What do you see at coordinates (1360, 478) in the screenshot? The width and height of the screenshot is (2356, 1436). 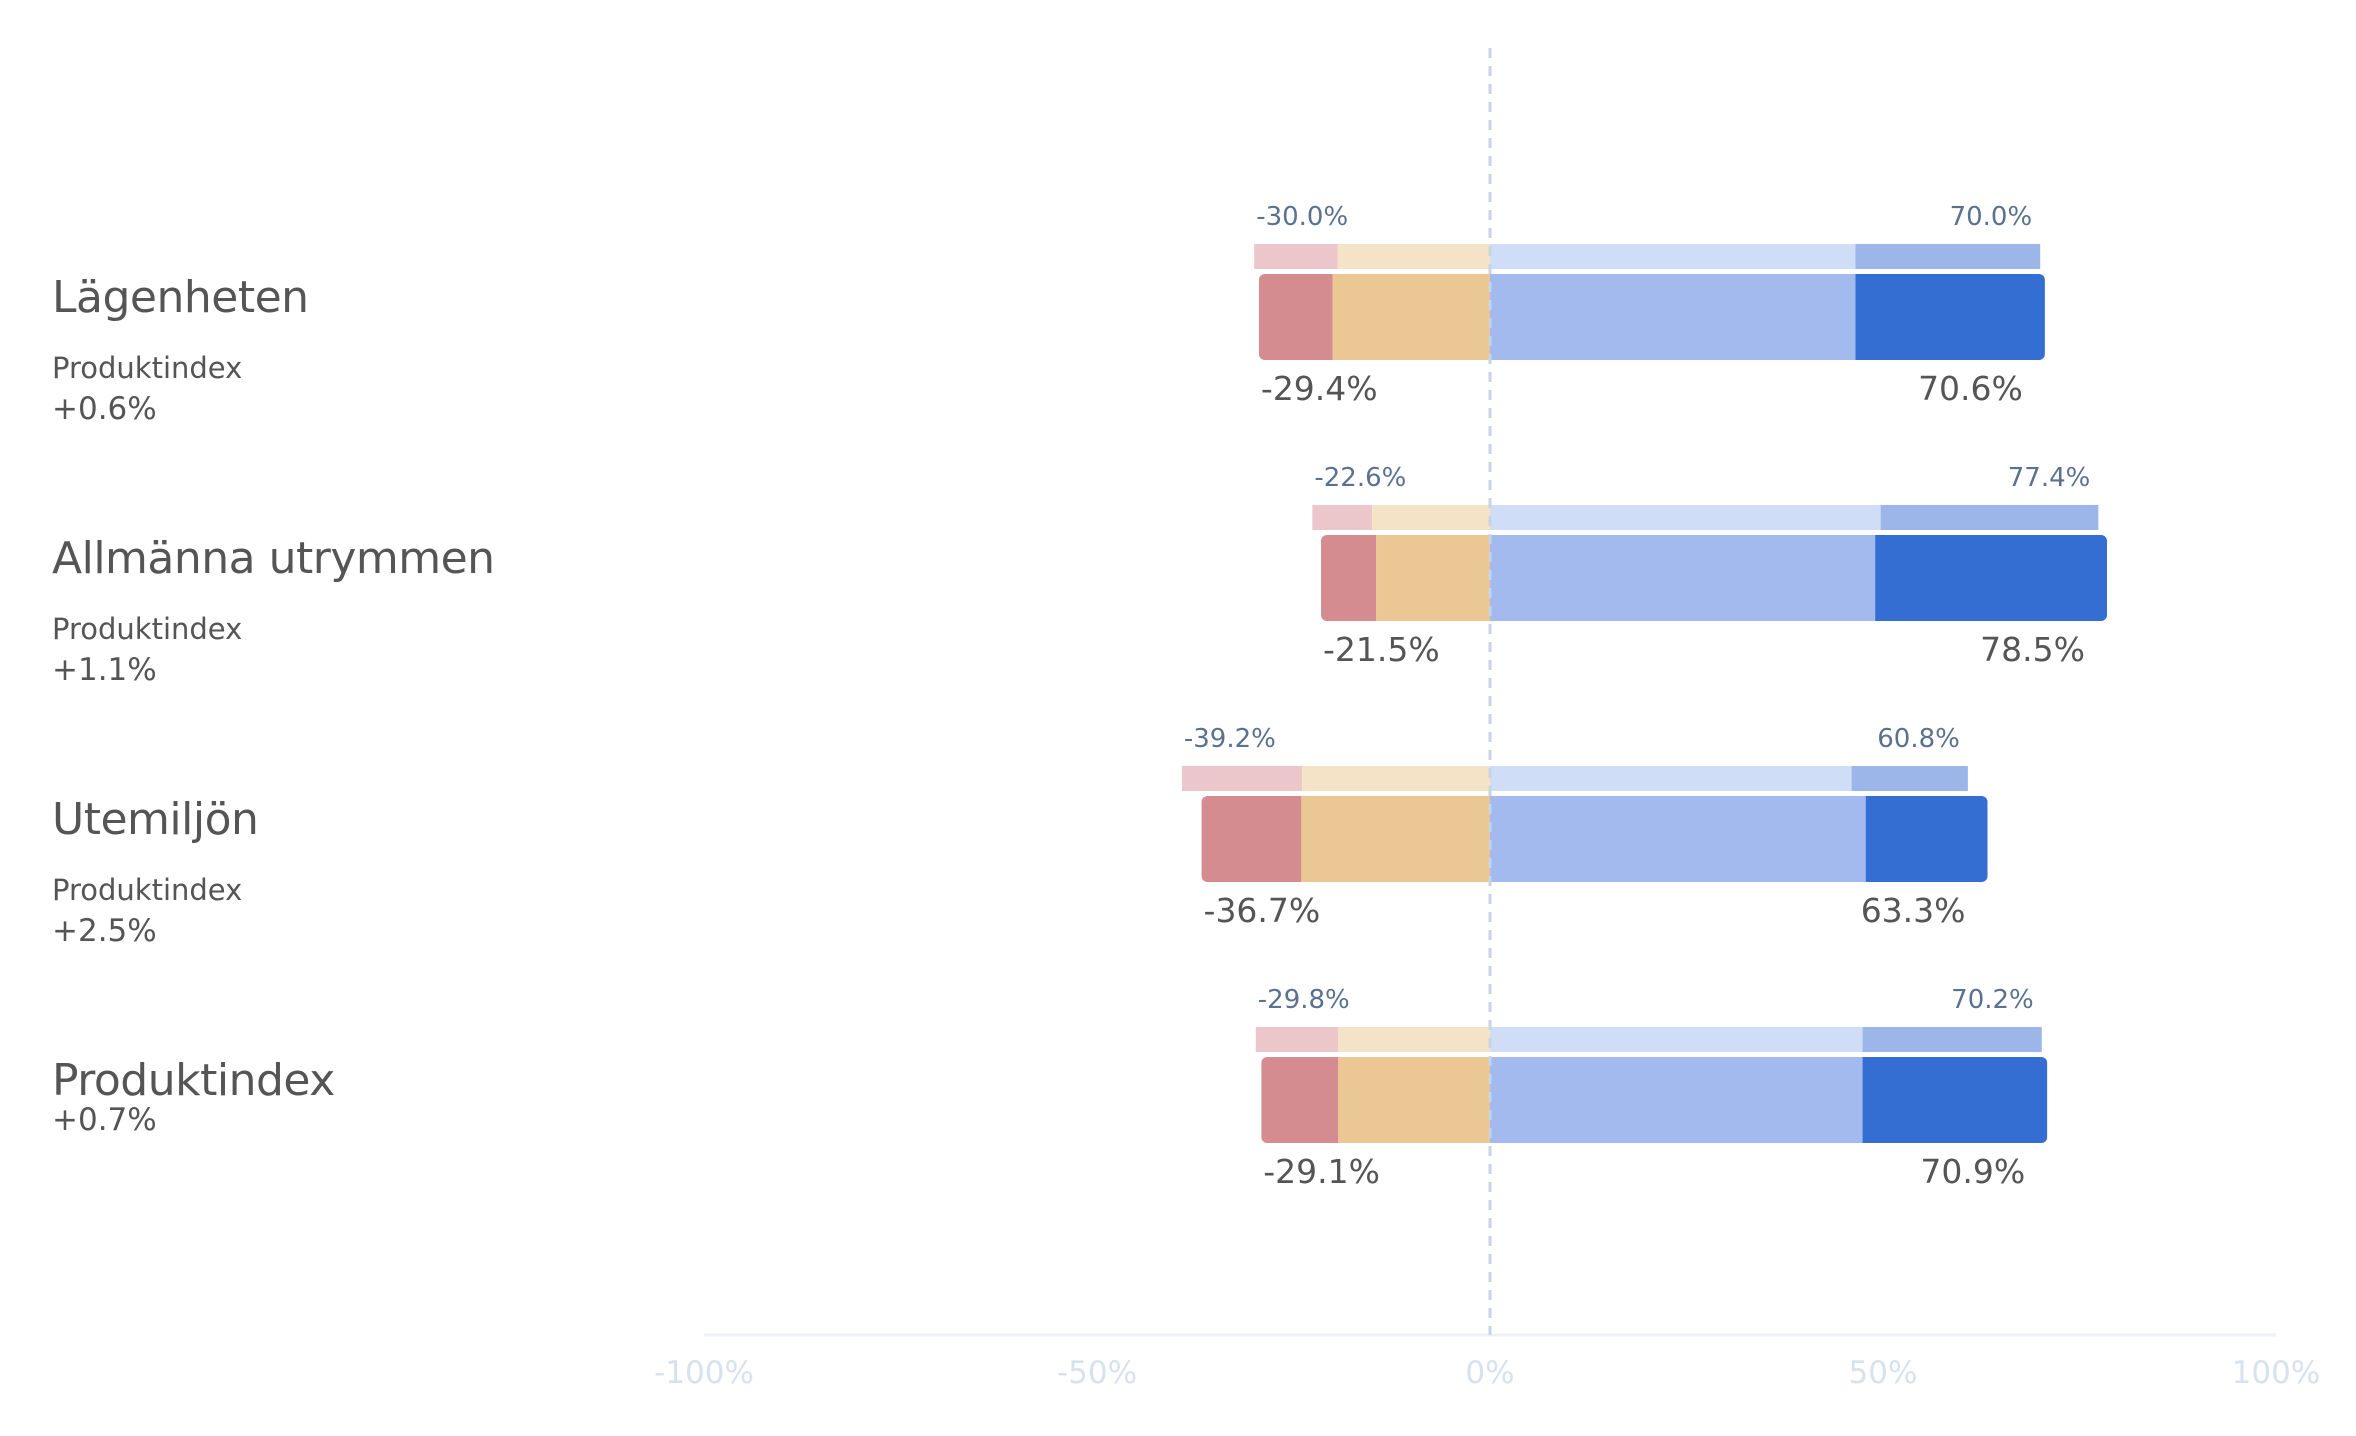 I see `reference-negative-label: -22.6%` at bounding box center [1360, 478].